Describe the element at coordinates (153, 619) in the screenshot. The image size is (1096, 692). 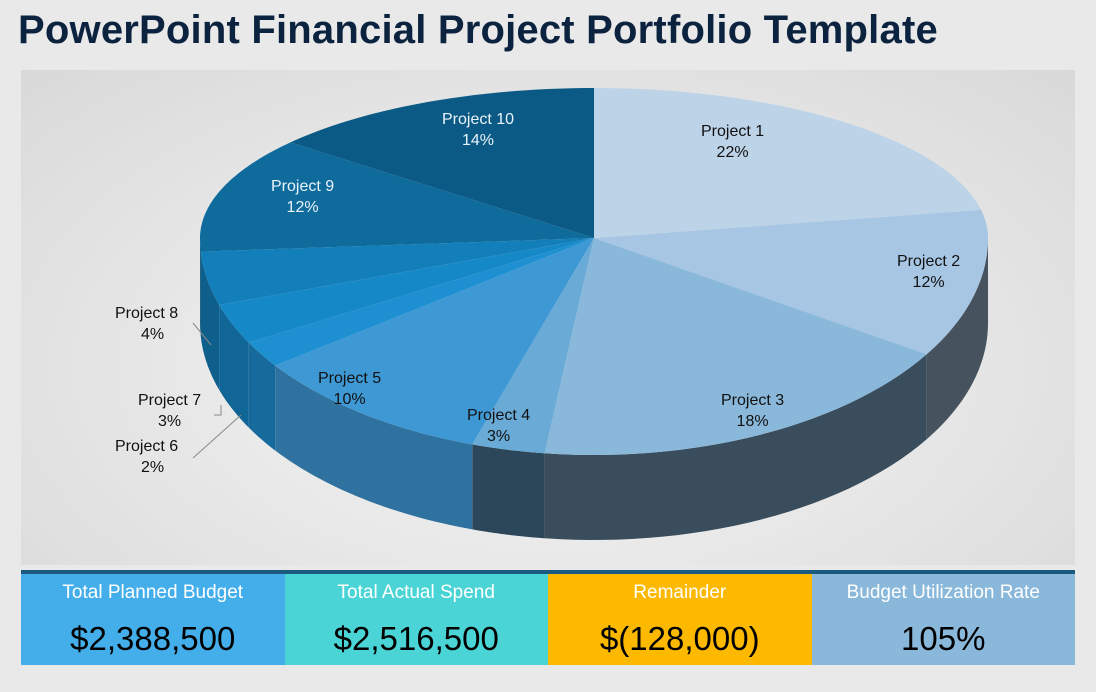
I see `card-planned-budget: Total Planned Budget $2,388,500` at that location.